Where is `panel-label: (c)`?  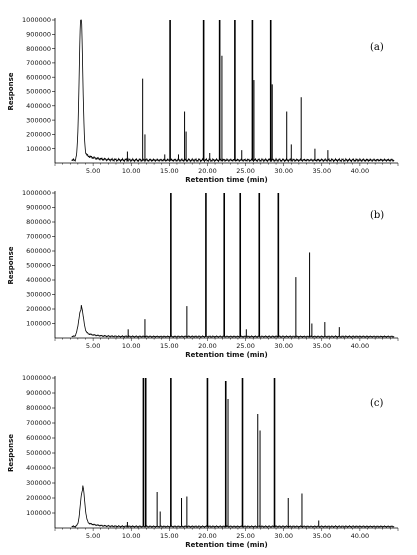
panel-label: (c) is located at coordinates (377, 403).